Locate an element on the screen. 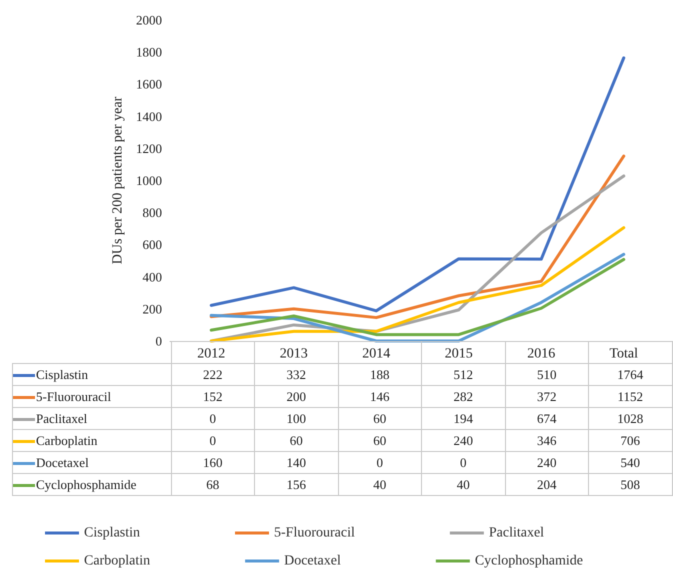 The width and height of the screenshot is (673, 575). legend-label: Cyclophosphamide is located at coordinates (91, 485).